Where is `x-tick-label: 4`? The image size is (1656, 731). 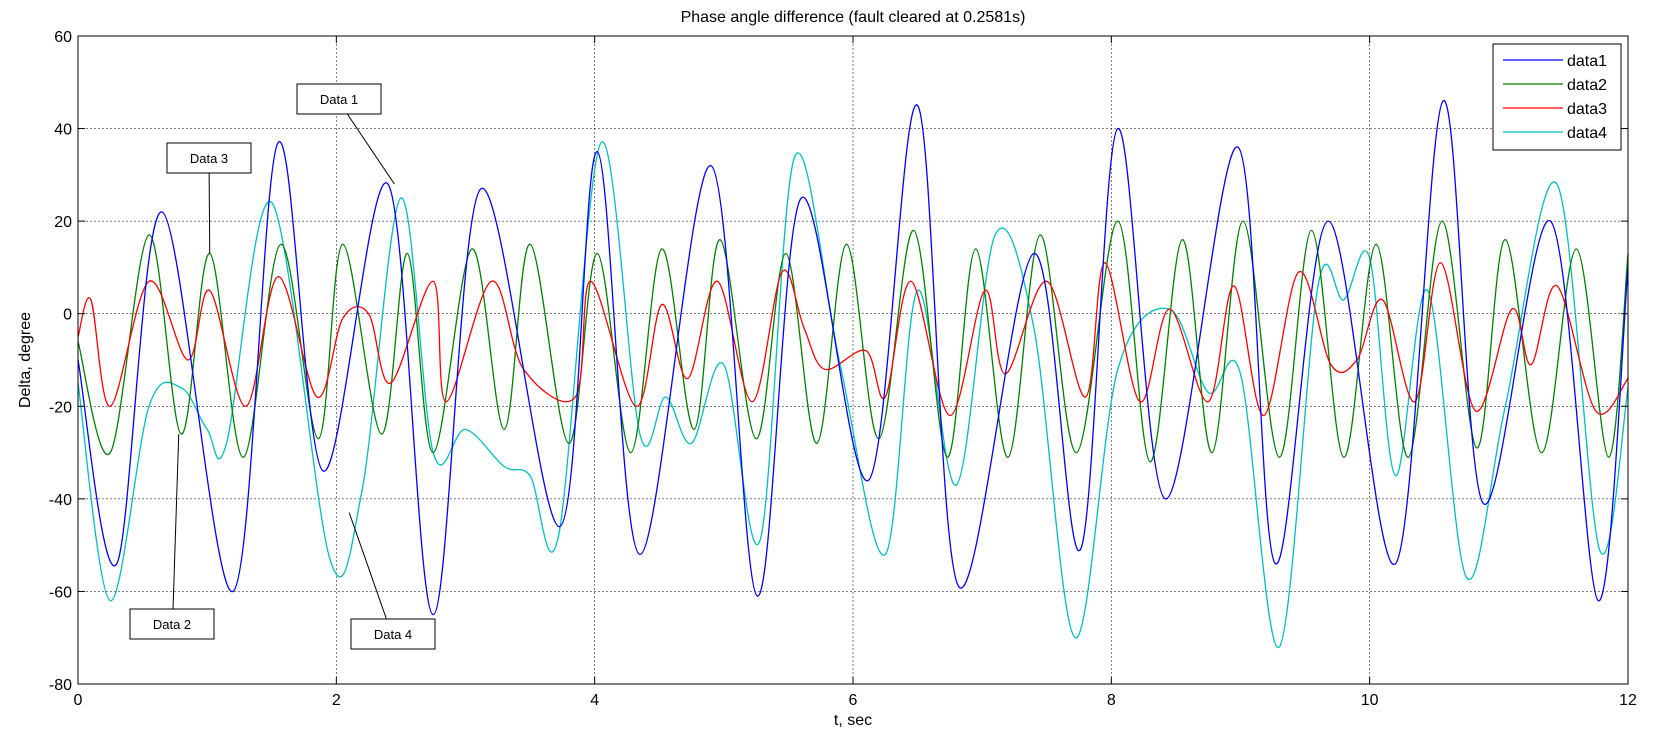
x-tick-label: 4 is located at coordinates (594, 700).